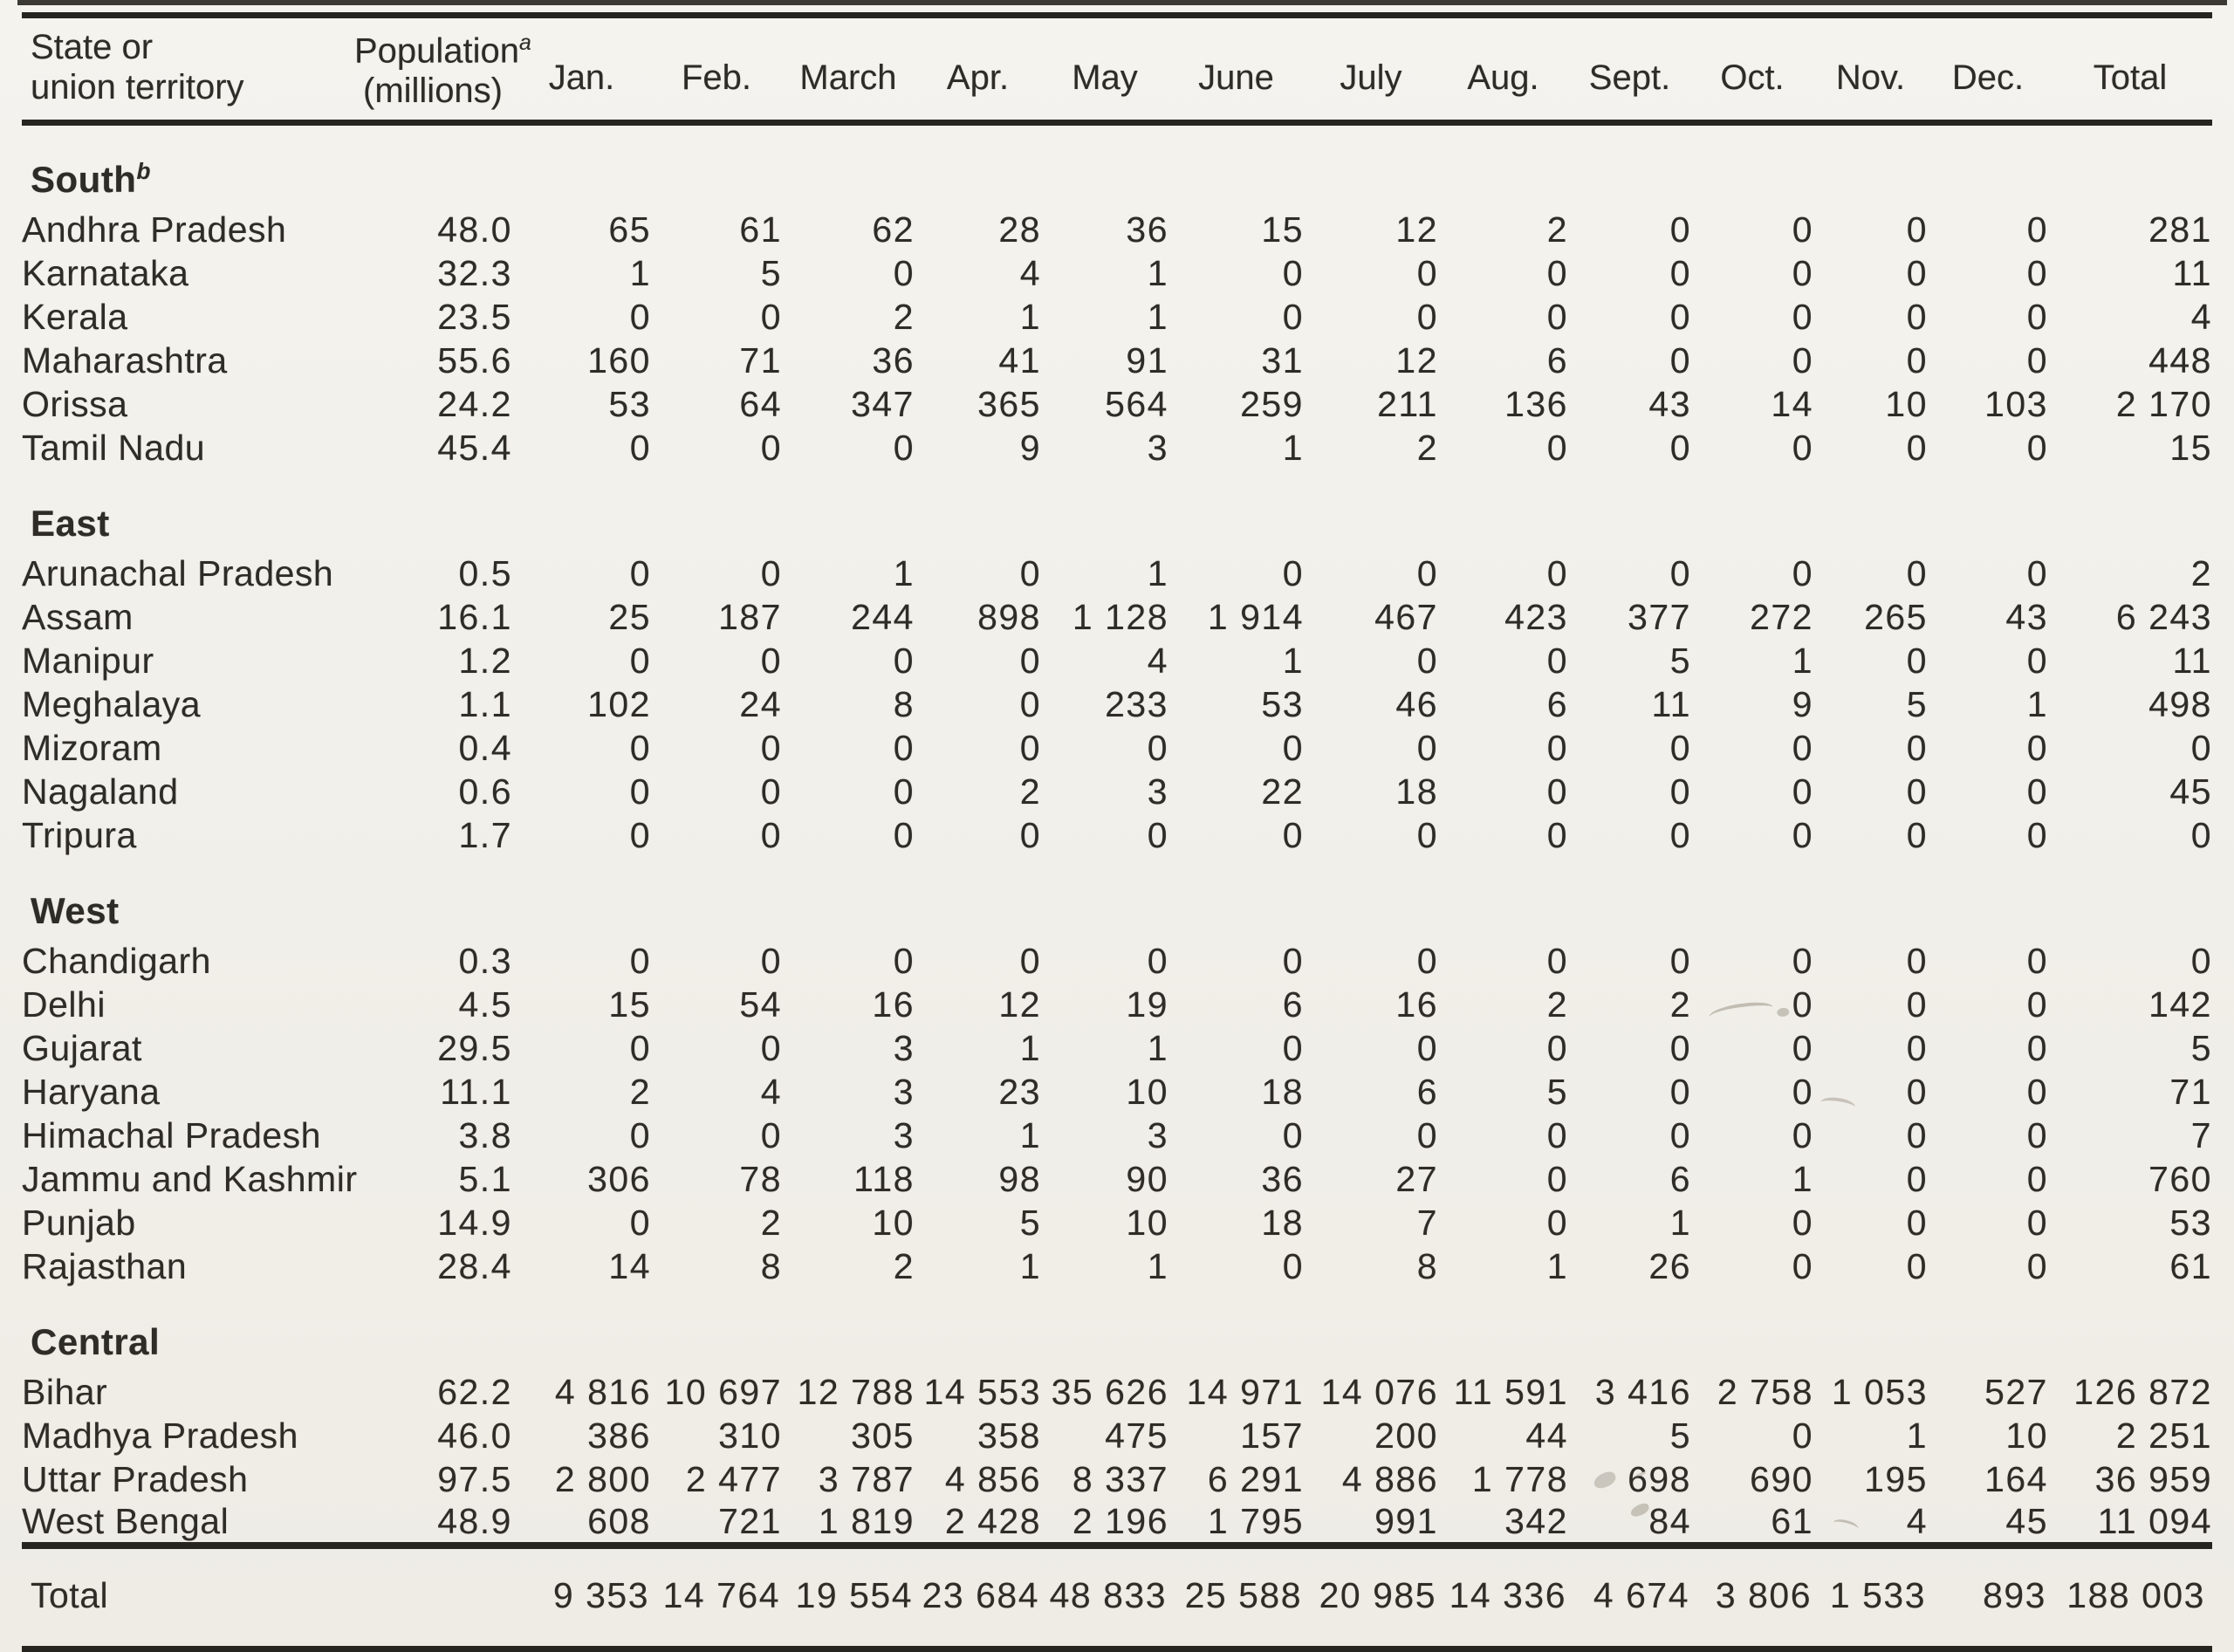 This screenshot has width=2234, height=1652. I want to click on month-value-cell: 19, so click(1147, 1004).